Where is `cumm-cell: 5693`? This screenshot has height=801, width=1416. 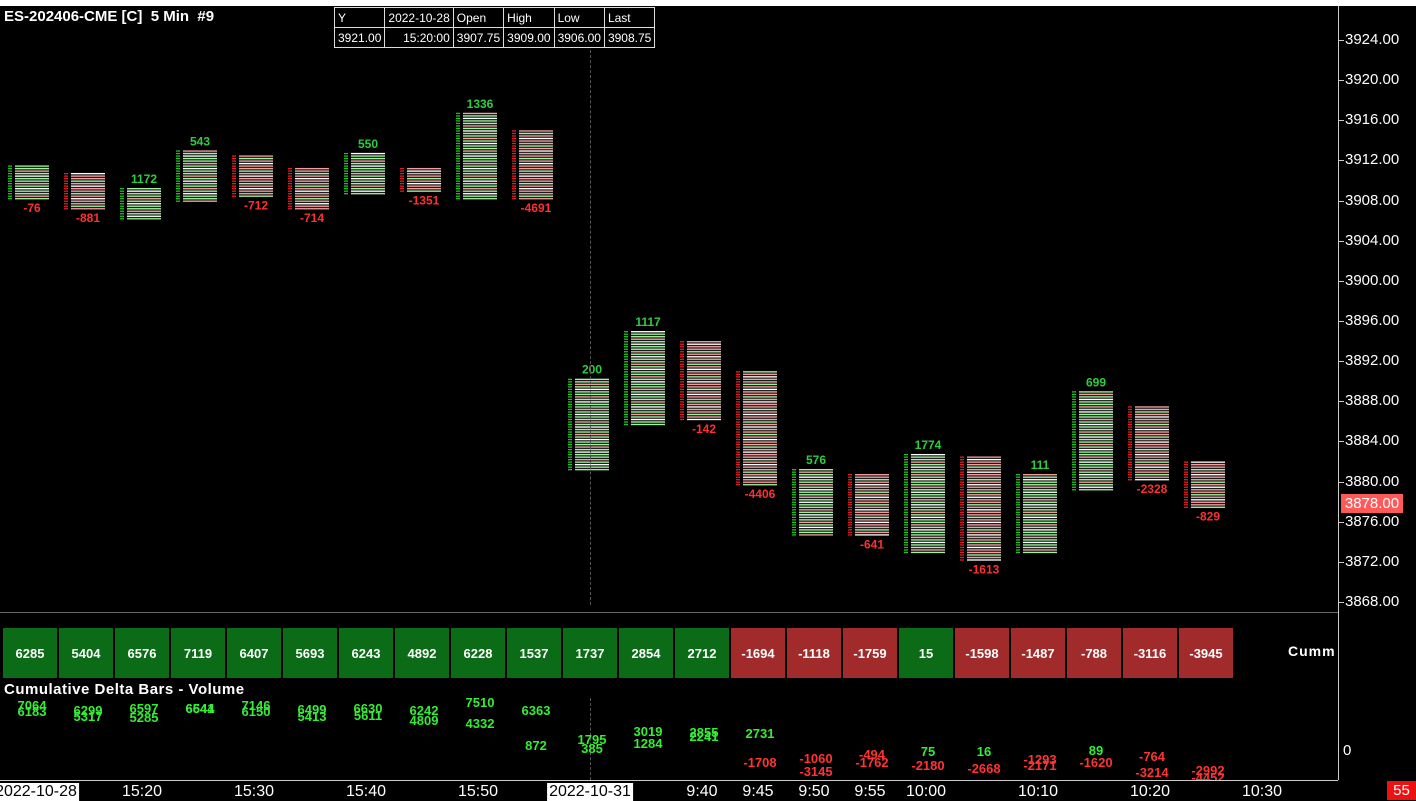 cumm-cell: 5693 is located at coordinates (310, 653).